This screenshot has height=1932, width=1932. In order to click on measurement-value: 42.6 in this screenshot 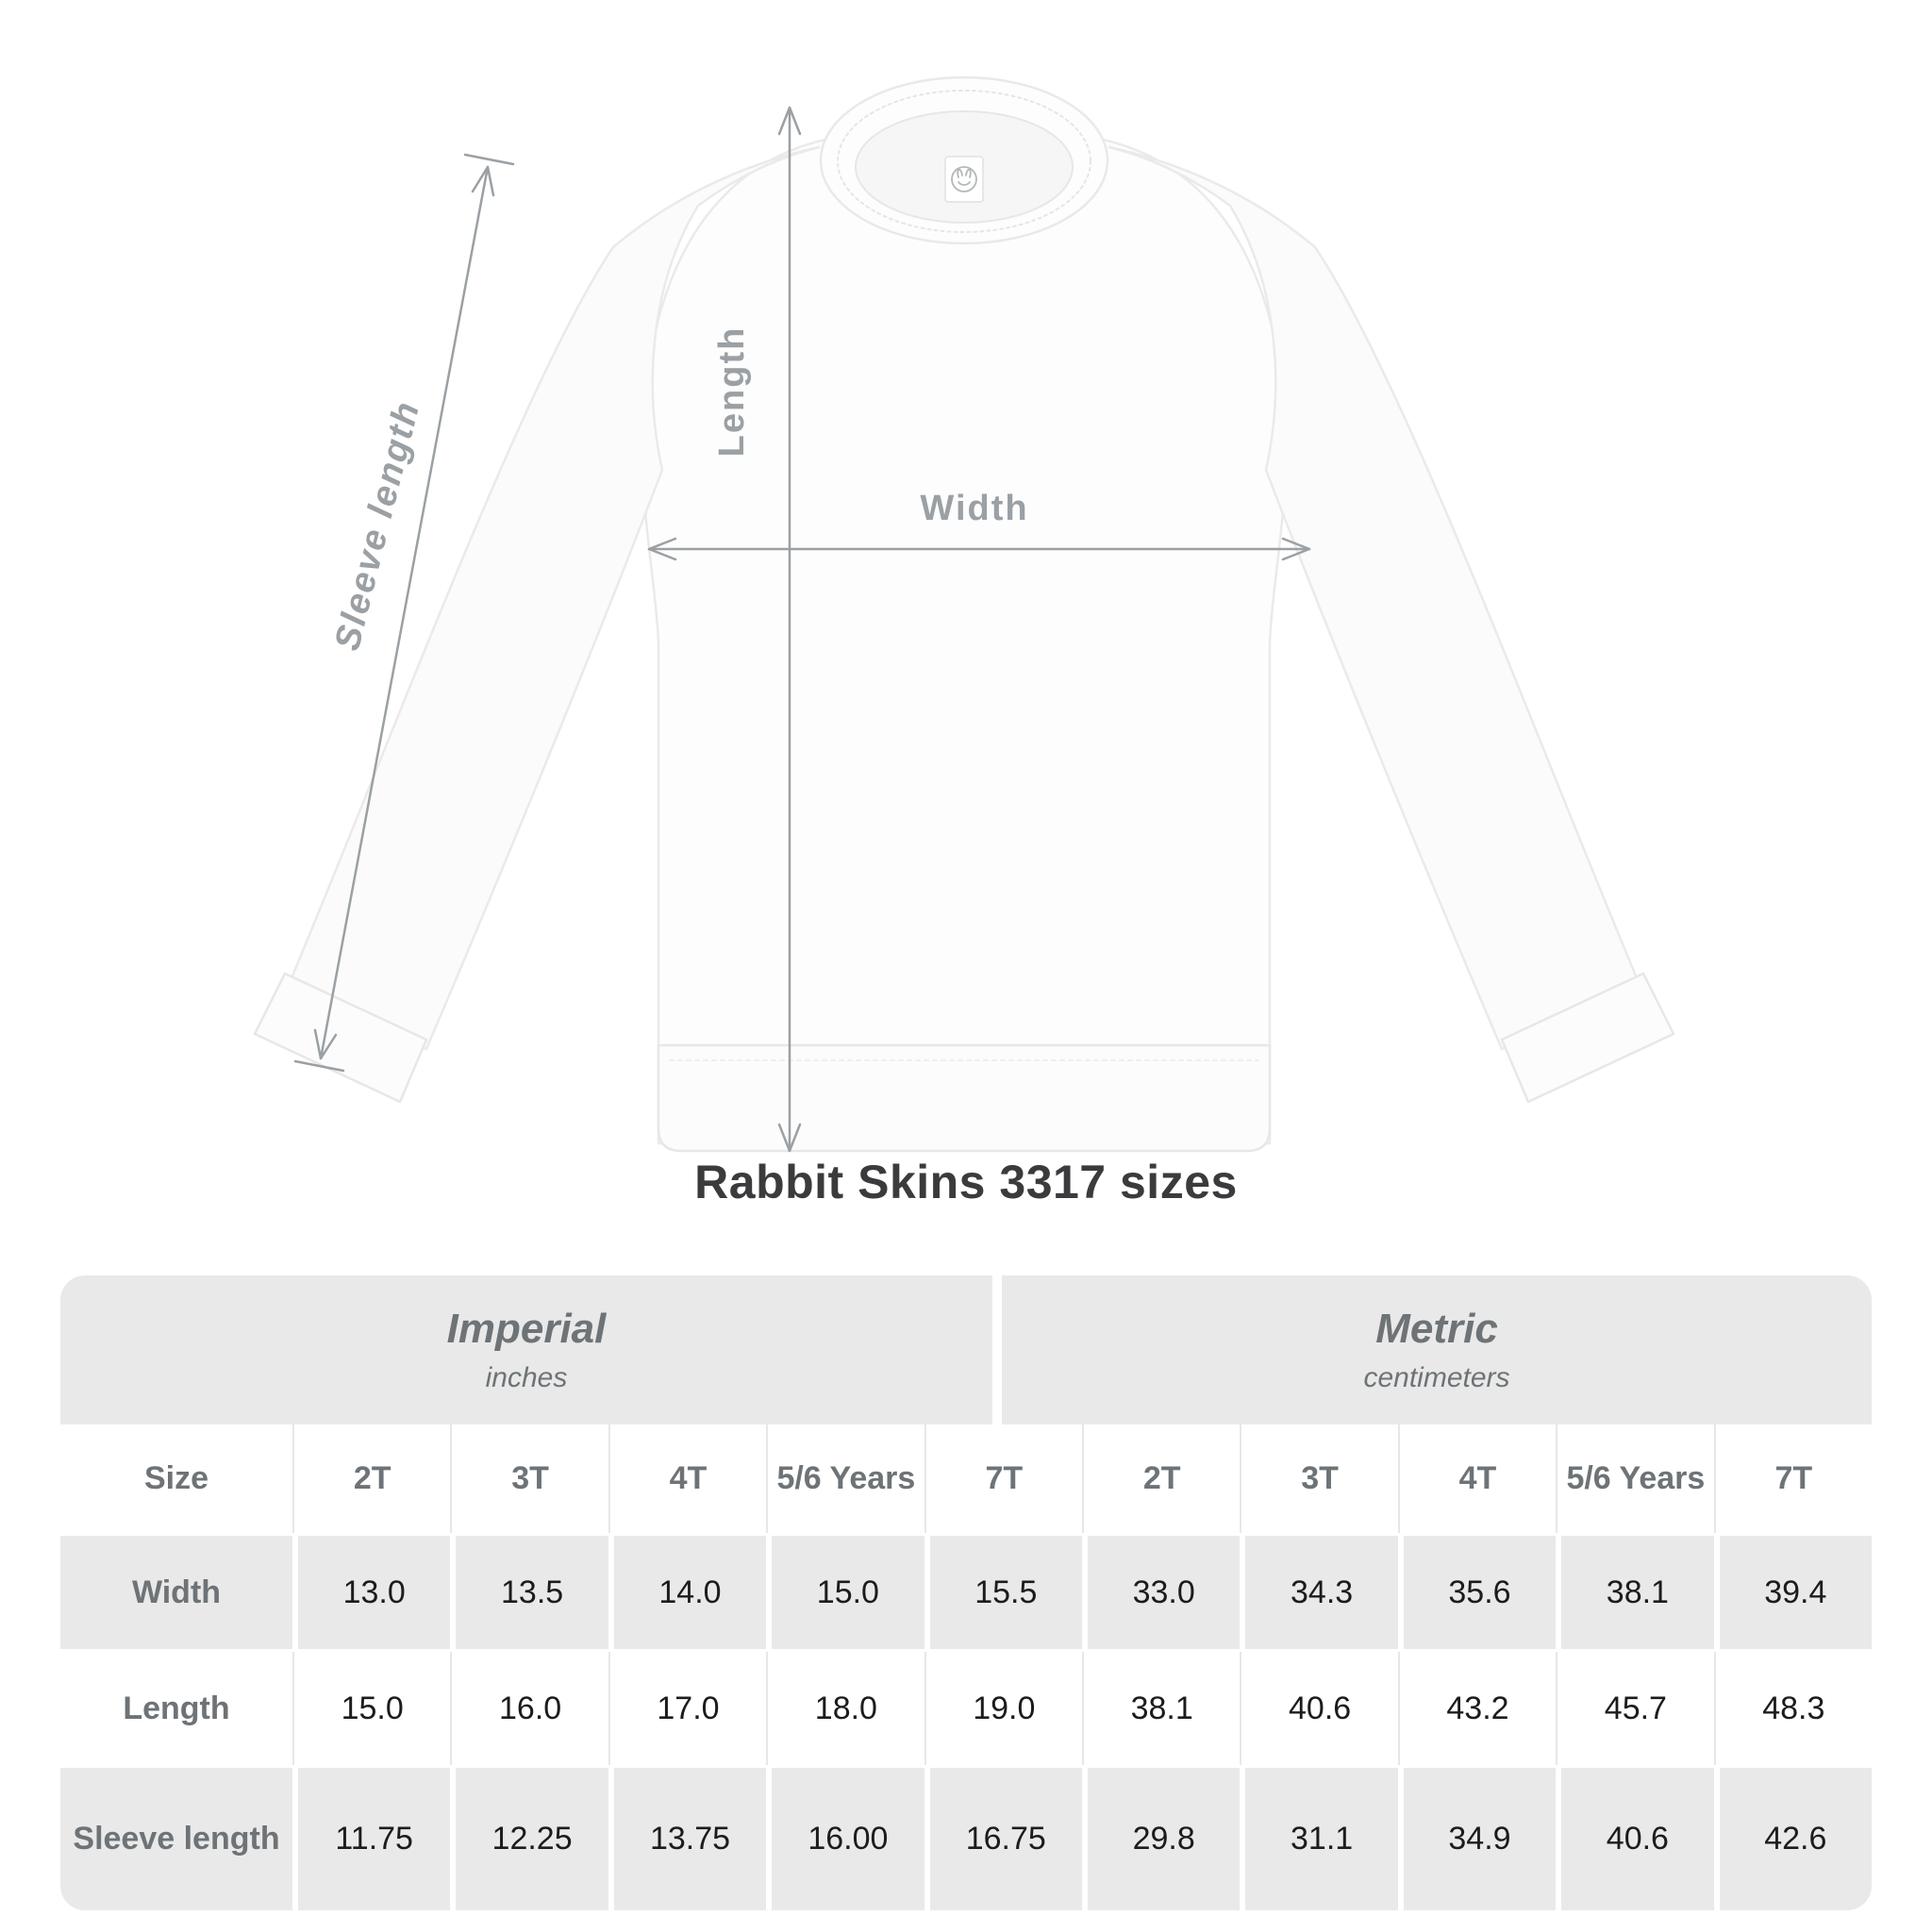, I will do `click(1792, 1839)`.